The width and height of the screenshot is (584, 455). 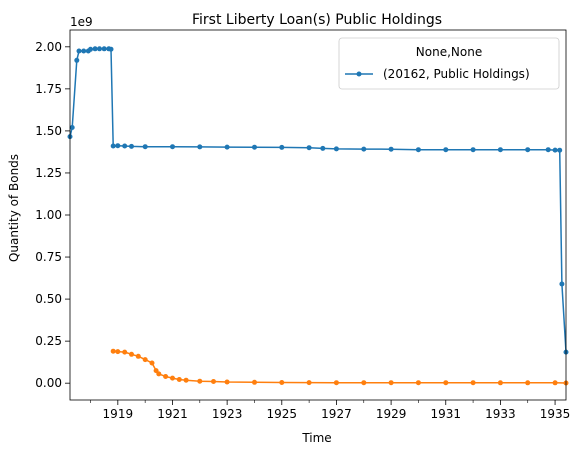 What do you see at coordinates (14, 208) in the screenshot?
I see `y-axis-label: Quantity of Bonds` at bounding box center [14, 208].